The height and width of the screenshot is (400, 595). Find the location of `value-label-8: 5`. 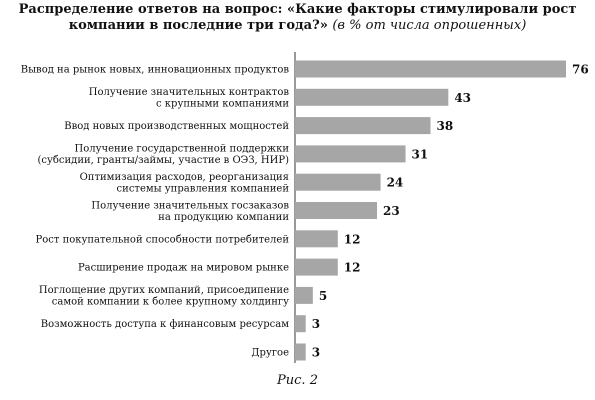

value-label-8: 5 is located at coordinates (323, 296).